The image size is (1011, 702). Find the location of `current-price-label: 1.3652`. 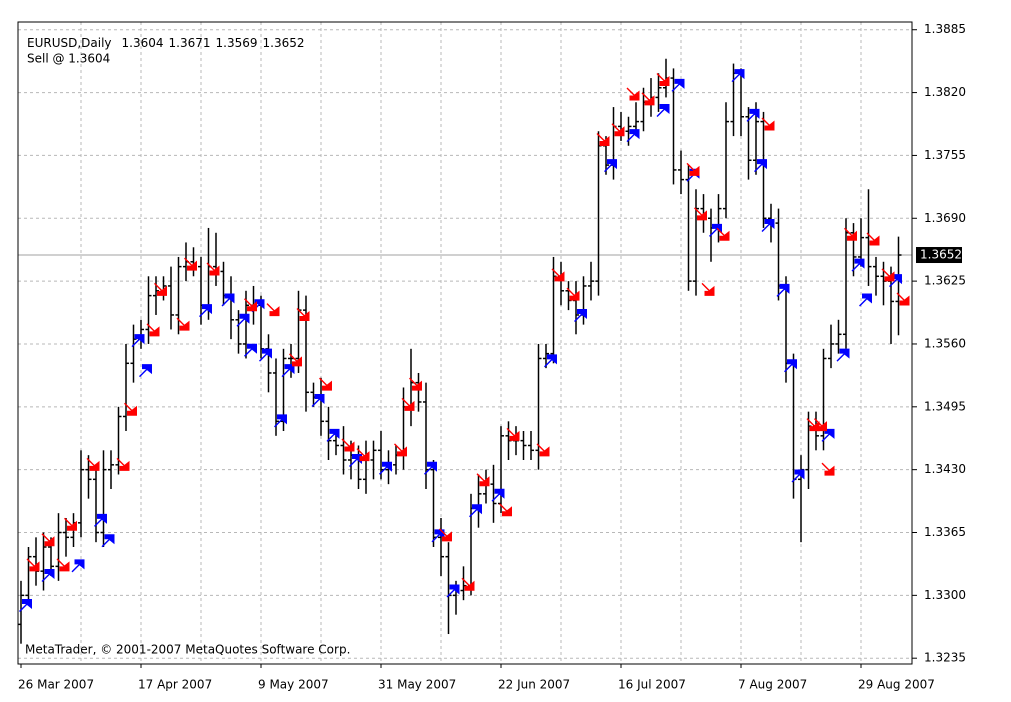

current-price-label: 1.3652 is located at coordinates (941, 255).